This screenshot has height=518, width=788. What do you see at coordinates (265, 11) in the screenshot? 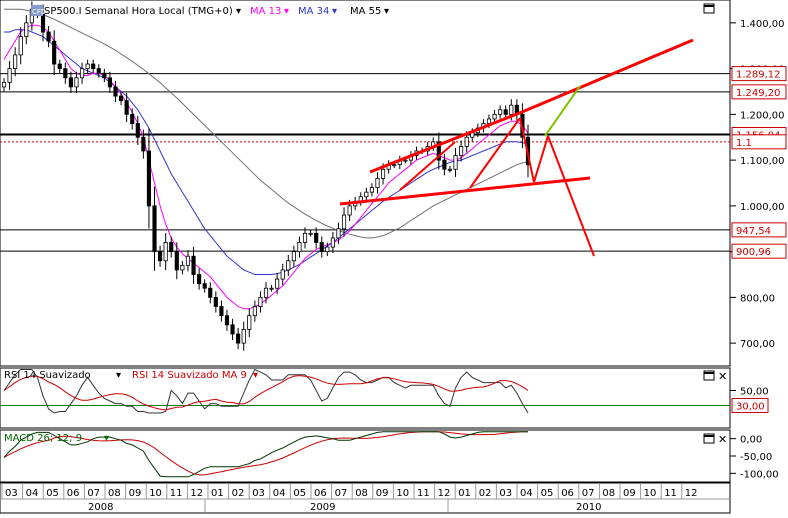
I see `ma13-label: MA 13` at bounding box center [265, 11].